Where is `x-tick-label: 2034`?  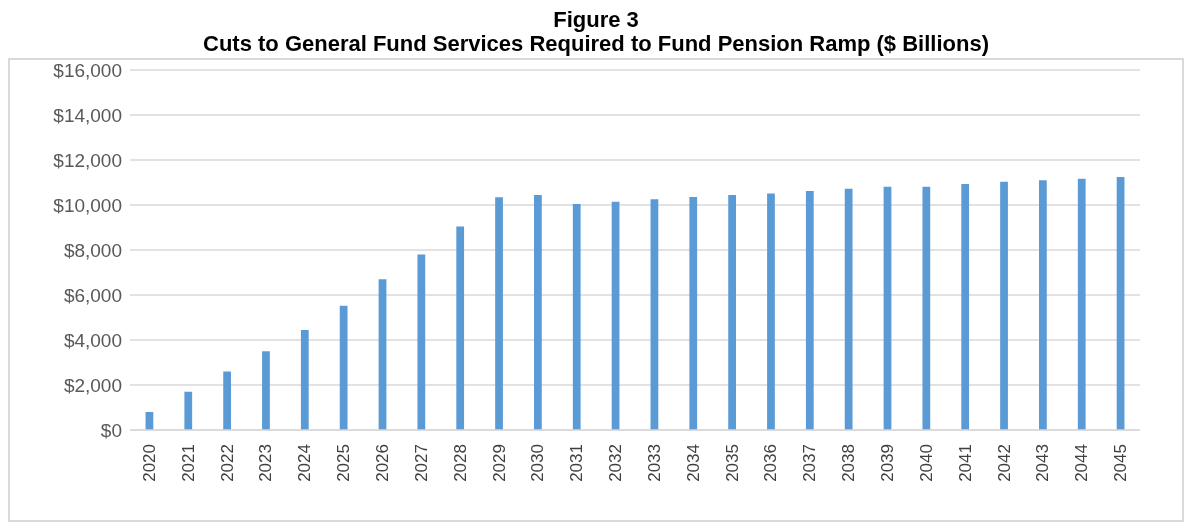 x-tick-label: 2034 is located at coordinates (693, 463).